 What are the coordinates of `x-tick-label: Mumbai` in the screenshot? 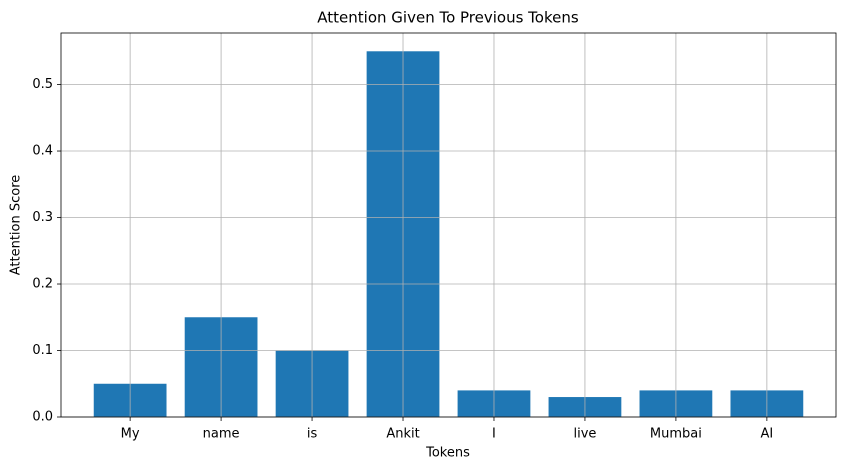 It's located at (676, 434).